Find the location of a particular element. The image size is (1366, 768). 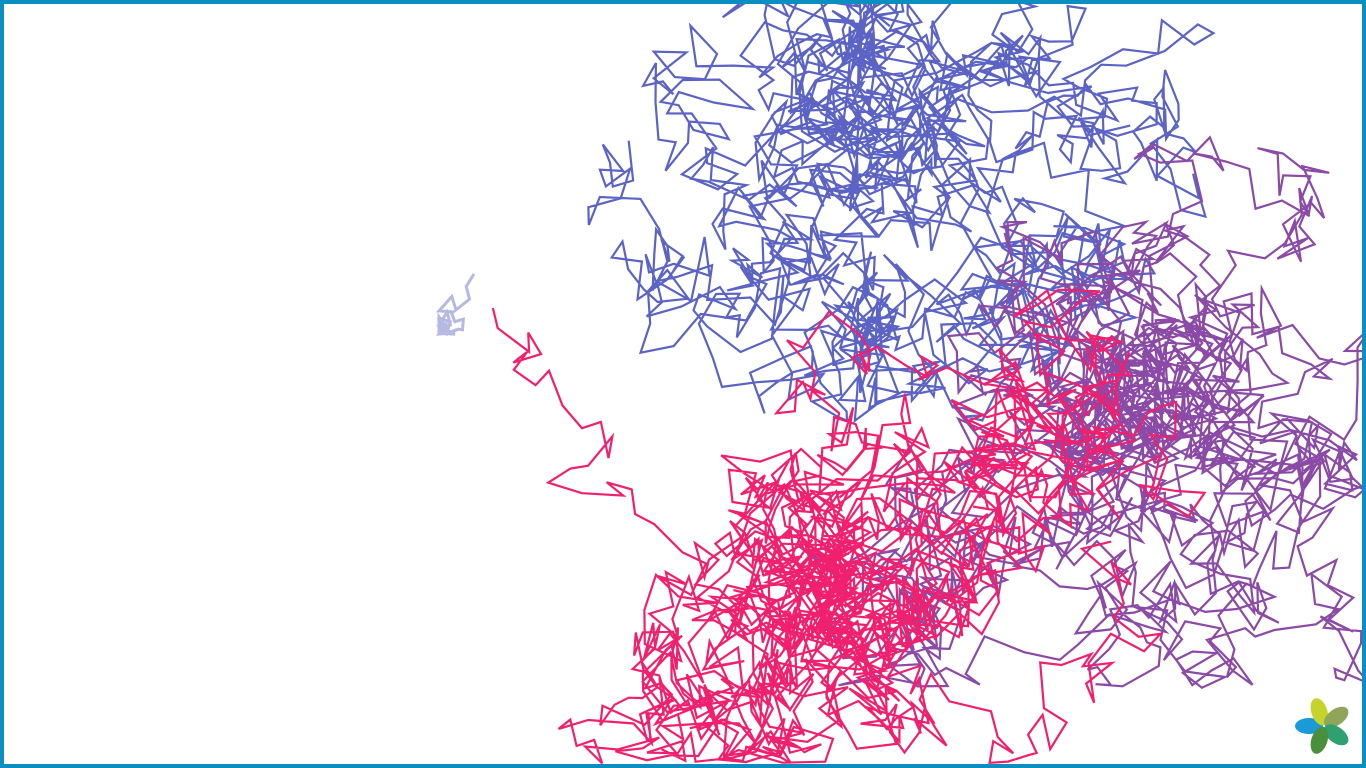

cursor-trail is located at coordinates (456, 304).